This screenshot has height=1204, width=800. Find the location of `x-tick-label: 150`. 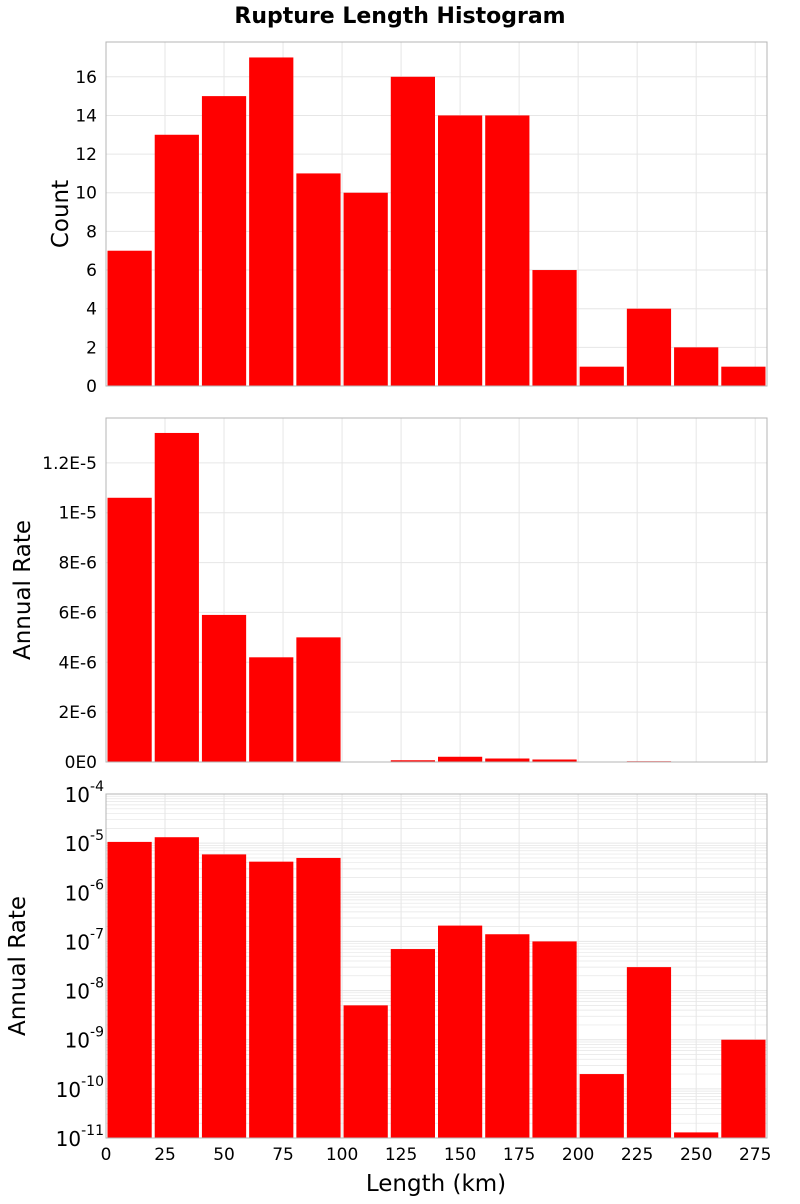

x-tick-label: 150 is located at coordinates (460, 1155).